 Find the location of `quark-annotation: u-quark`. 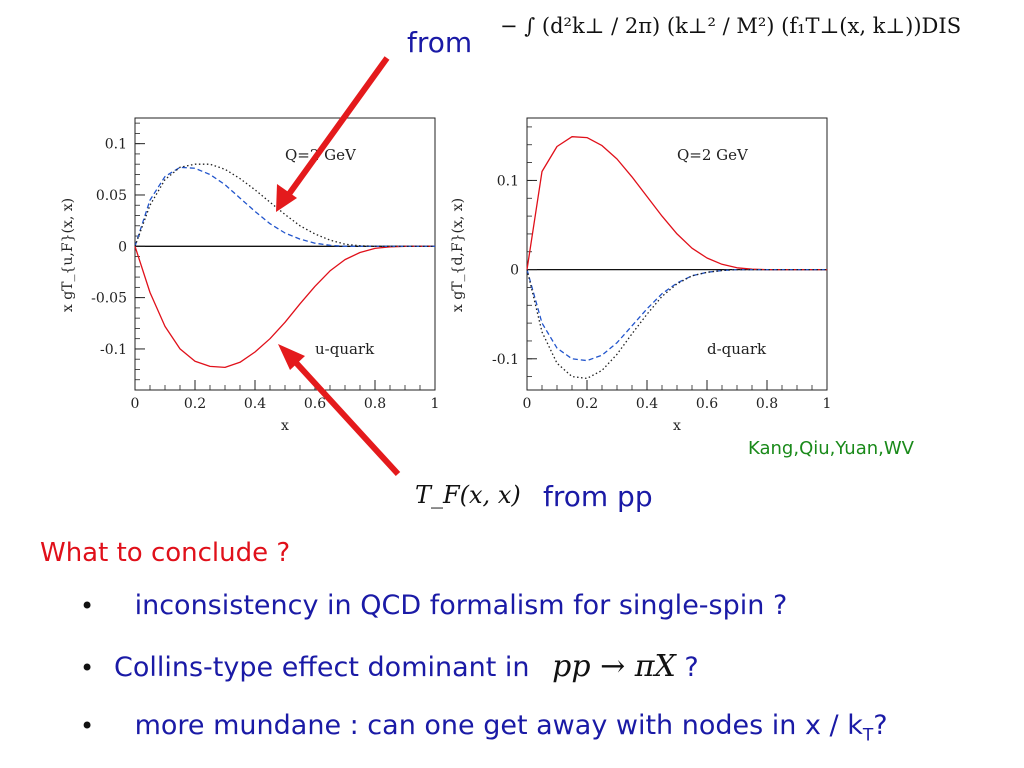

quark-annotation: u-quark is located at coordinates (345, 349).